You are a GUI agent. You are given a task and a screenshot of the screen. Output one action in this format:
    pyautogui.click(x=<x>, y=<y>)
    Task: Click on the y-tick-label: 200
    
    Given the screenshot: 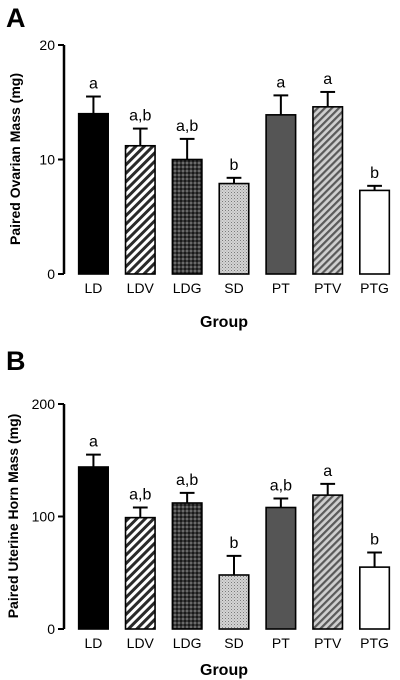 What is the action you would take?
    pyautogui.click(x=44, y=404)
    